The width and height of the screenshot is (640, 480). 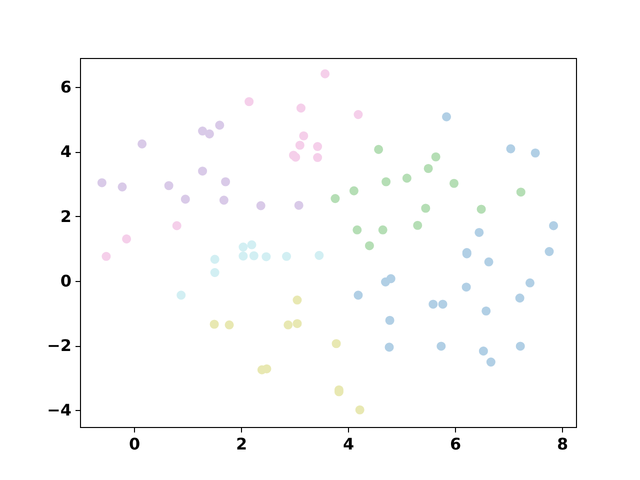 What do you see at coordinates (66, 87) in the screenshot?
I see `y-tick-label: 6` at bounding box center [66, 87].